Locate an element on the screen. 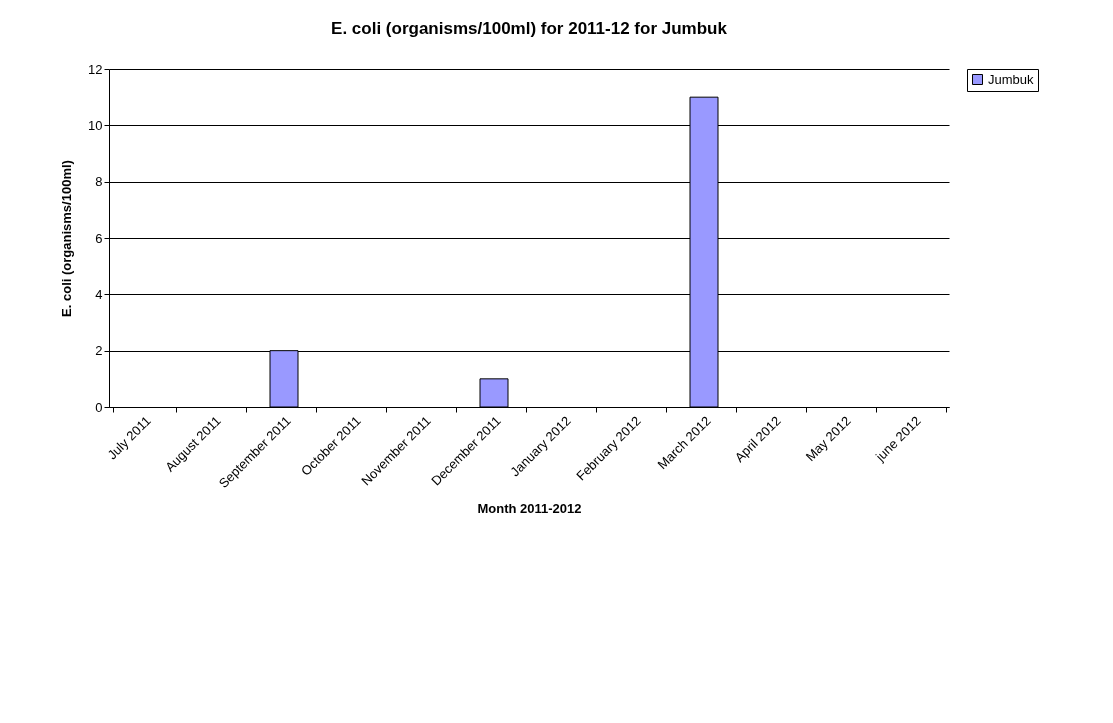 This screenshot has height=723, width=1113. y-tick-label: 0 is located at coordinates (99, 407).